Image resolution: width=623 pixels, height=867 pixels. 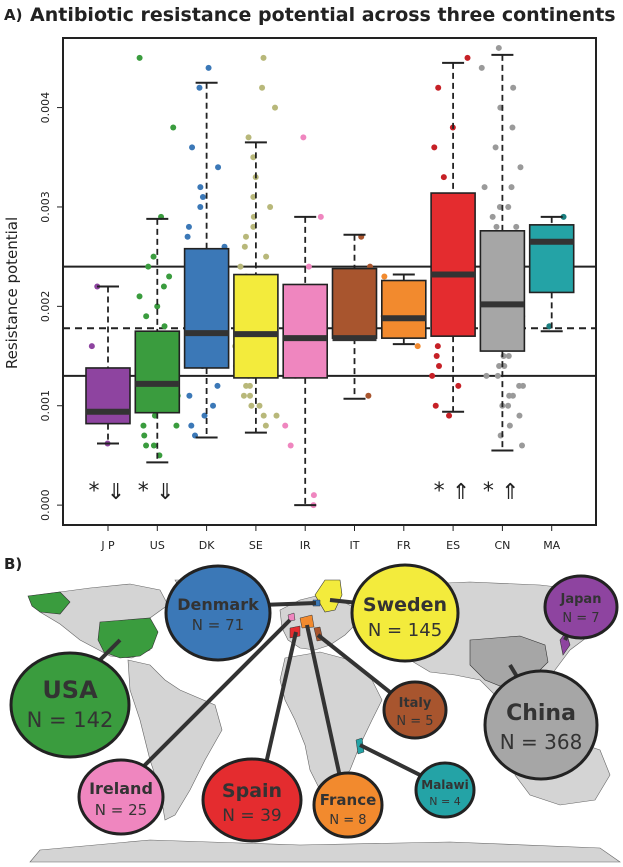 What do you see at coordinates (330, 538) in the screenshot?
I see `x-axis: J P US DK SE IR IT FR ES CN MA` at bounding box center [330, 538].